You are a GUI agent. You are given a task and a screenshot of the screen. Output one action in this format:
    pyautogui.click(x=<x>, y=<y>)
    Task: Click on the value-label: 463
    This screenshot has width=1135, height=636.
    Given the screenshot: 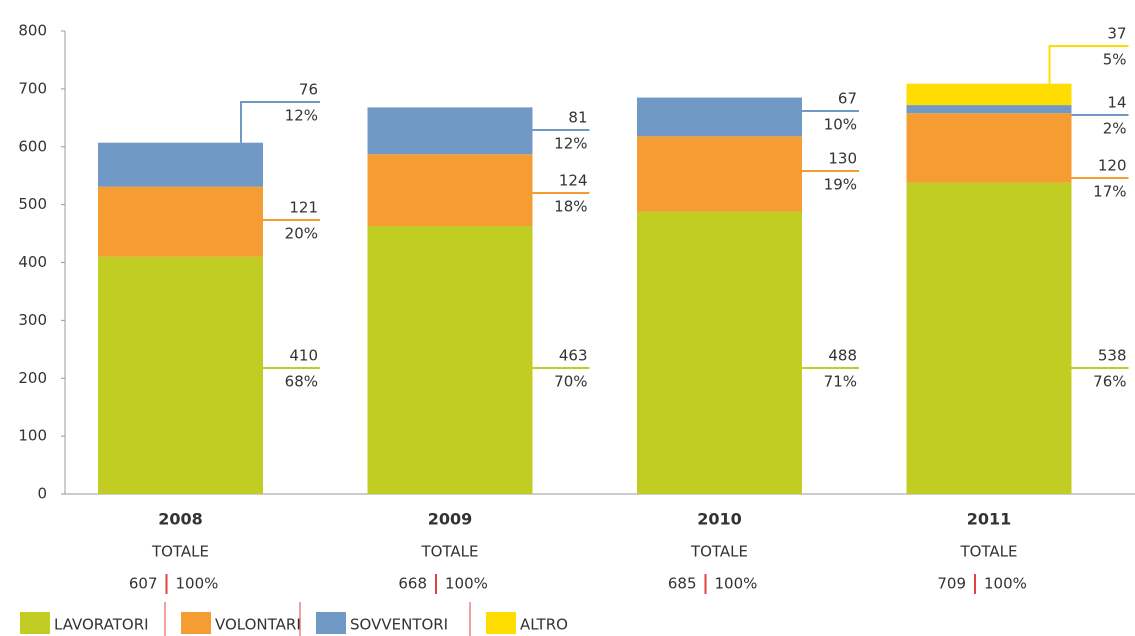 What is the action you would take?
    pyautogui.click(x=573, y=356)
    